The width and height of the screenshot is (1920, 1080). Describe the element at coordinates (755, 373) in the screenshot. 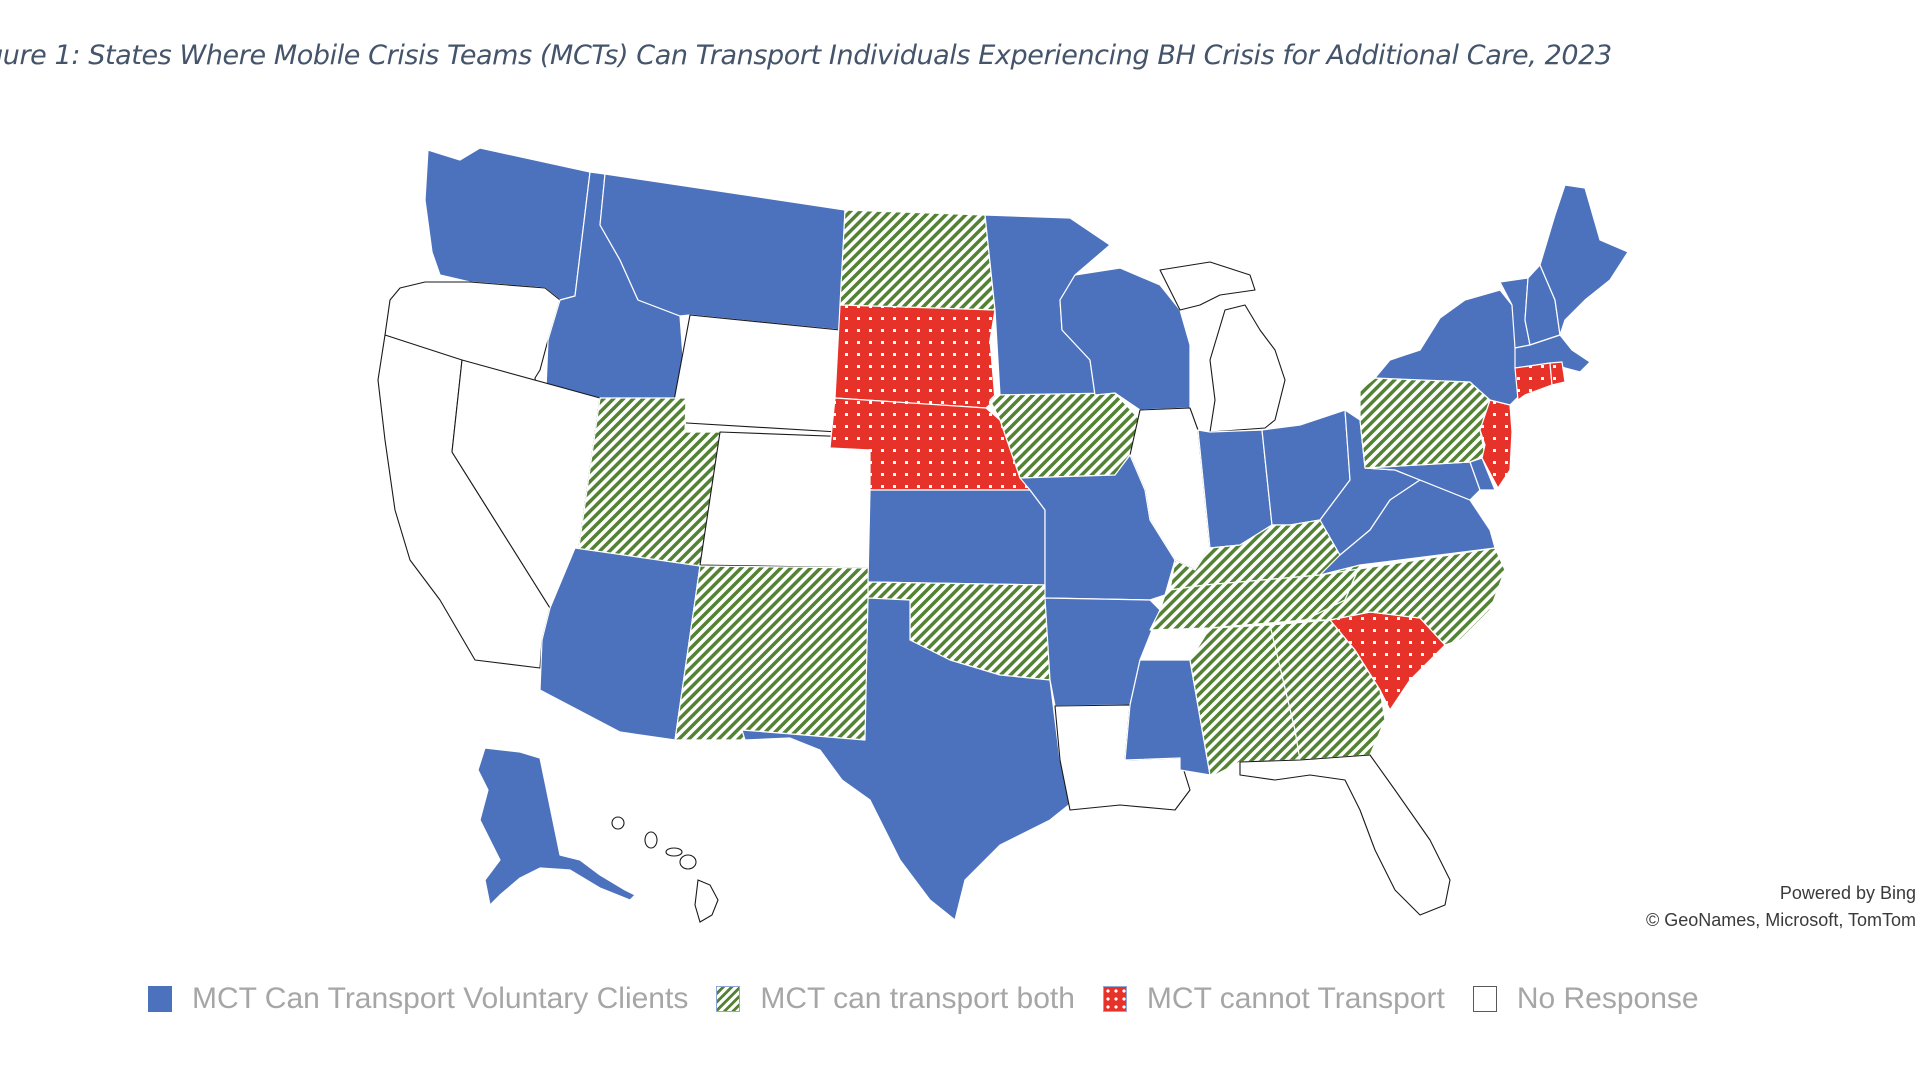

I see `state-WY` at that location.